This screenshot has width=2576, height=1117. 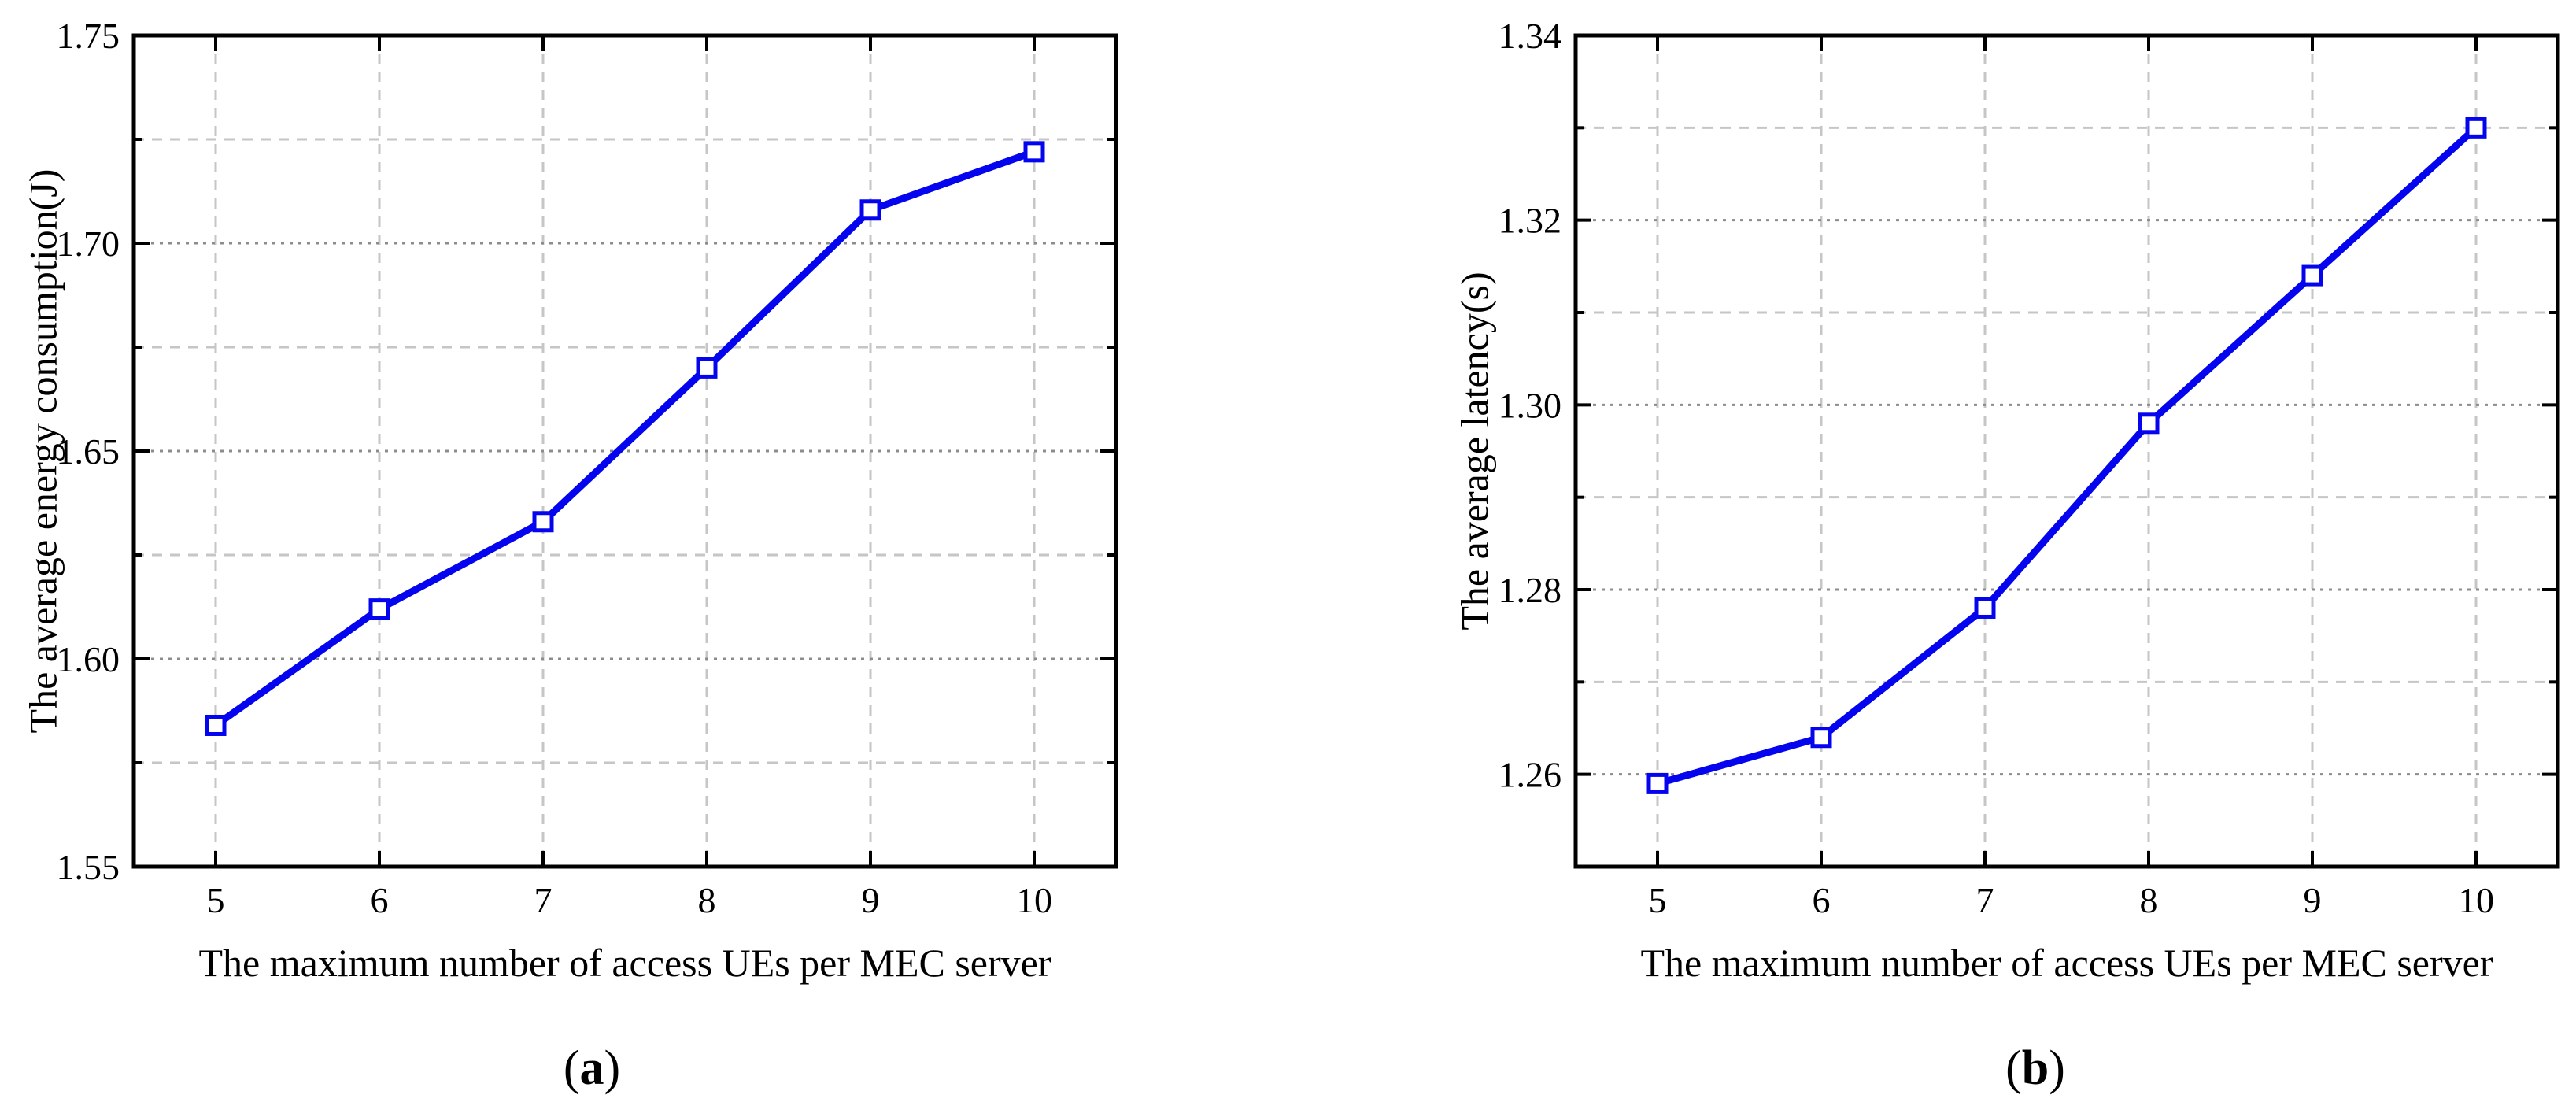 What do you see at coordinates (2013, 1068) in the screenshot?
I see `caption-b-open-paren: (` at bounding box center [2013, 1068].